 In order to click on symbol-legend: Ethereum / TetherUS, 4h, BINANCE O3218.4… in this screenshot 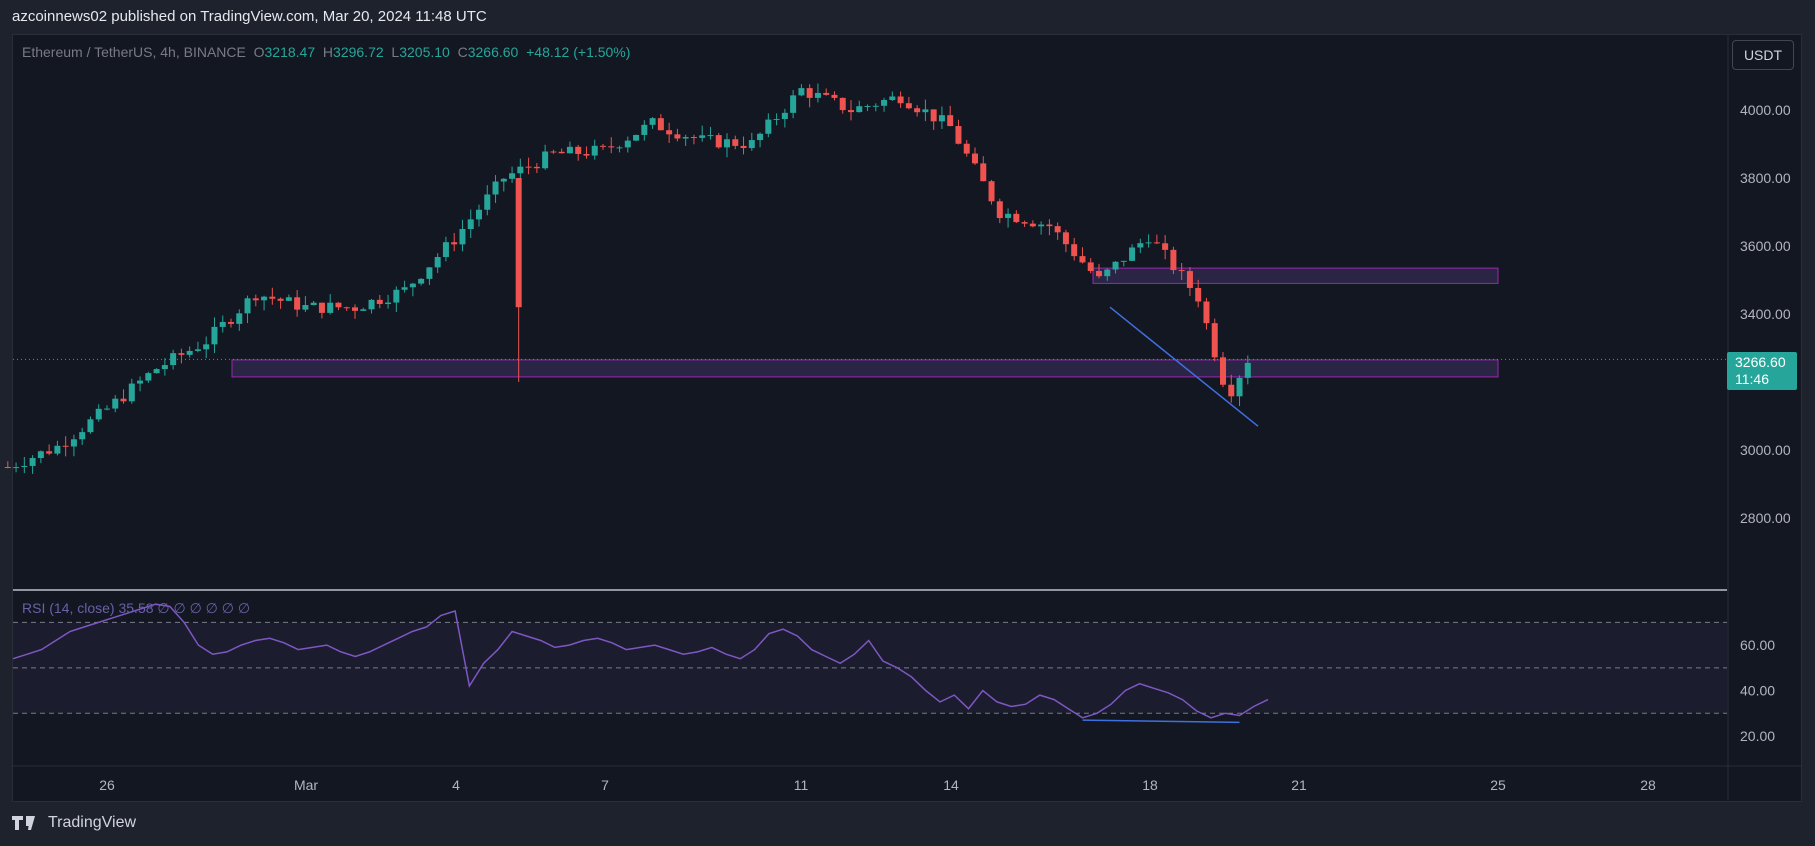, I will do `click(326, 52)`.